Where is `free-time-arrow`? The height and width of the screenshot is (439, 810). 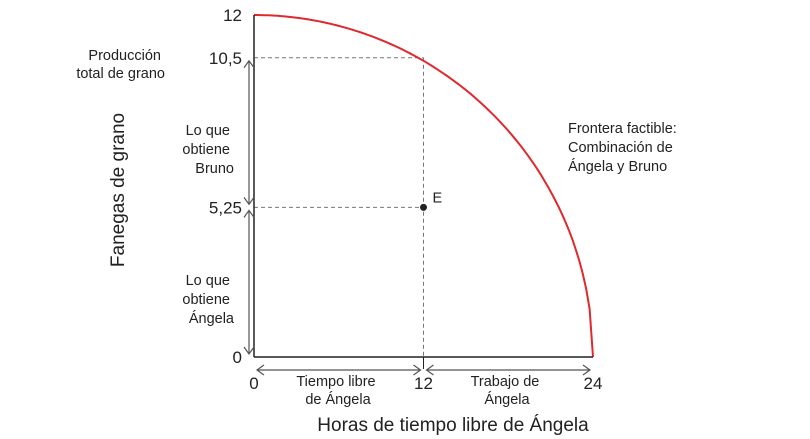
free-time-arrow is located at coordinates (338, 370).